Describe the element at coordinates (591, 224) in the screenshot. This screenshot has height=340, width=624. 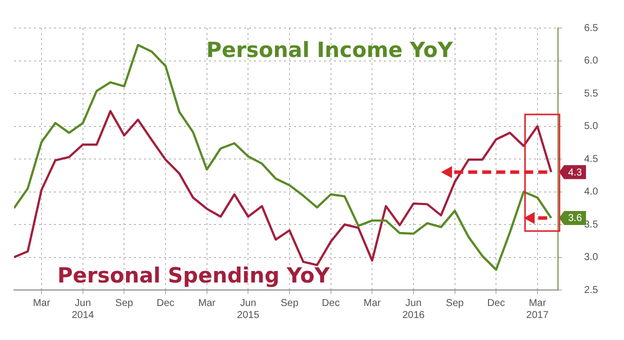
I see `y-tick-label: 3.5` at that location.